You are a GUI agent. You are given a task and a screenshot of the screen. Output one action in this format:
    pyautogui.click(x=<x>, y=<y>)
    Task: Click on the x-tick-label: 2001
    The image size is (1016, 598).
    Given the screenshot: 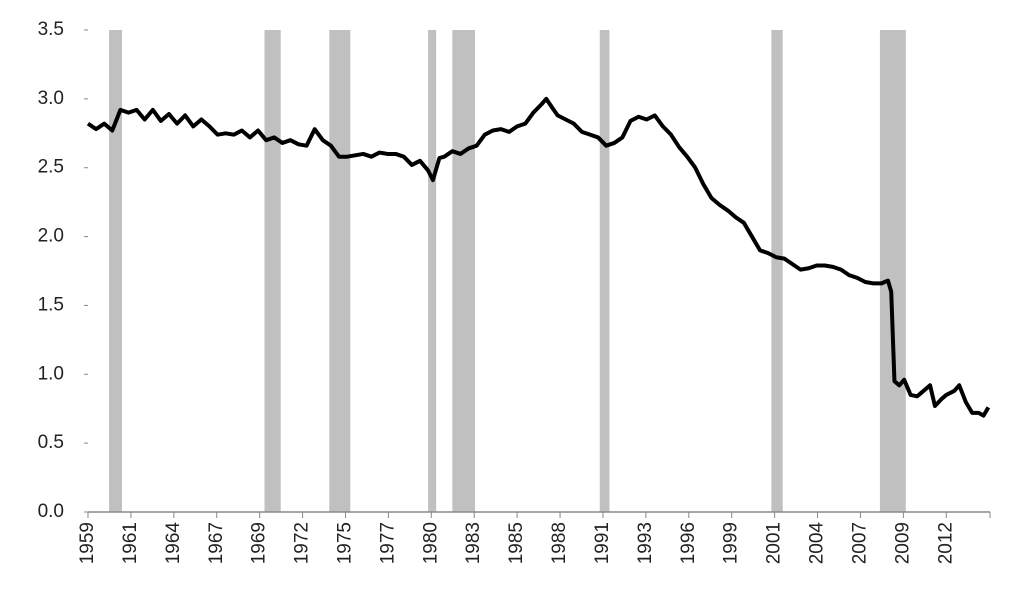 What is the action you would take?
    pyautogui.click(x=774, y=543)
    